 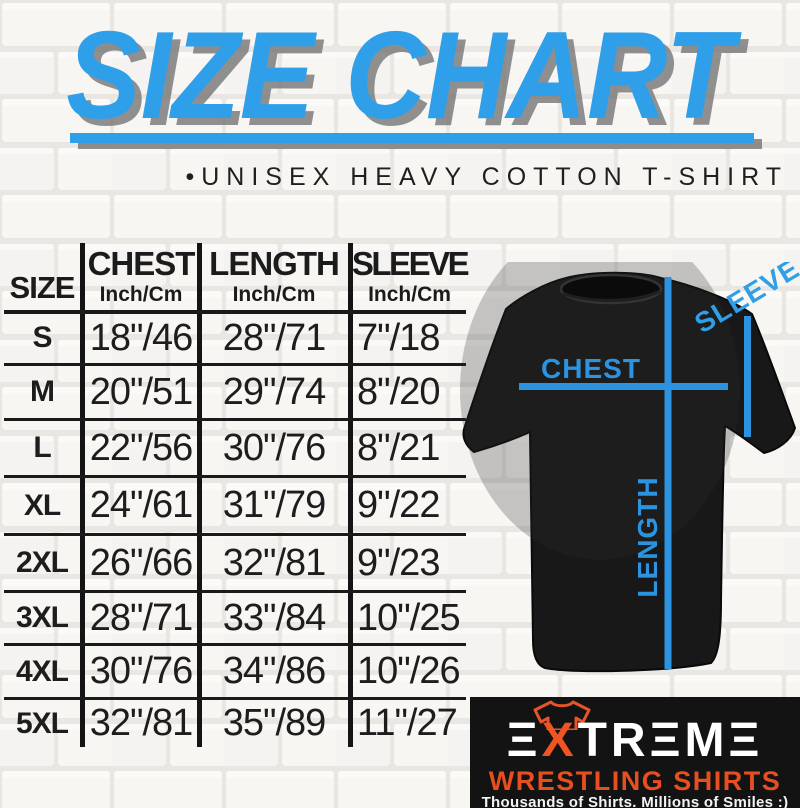 I want to click on sleeve-value: 8"/21, so click(x=398, y=447).